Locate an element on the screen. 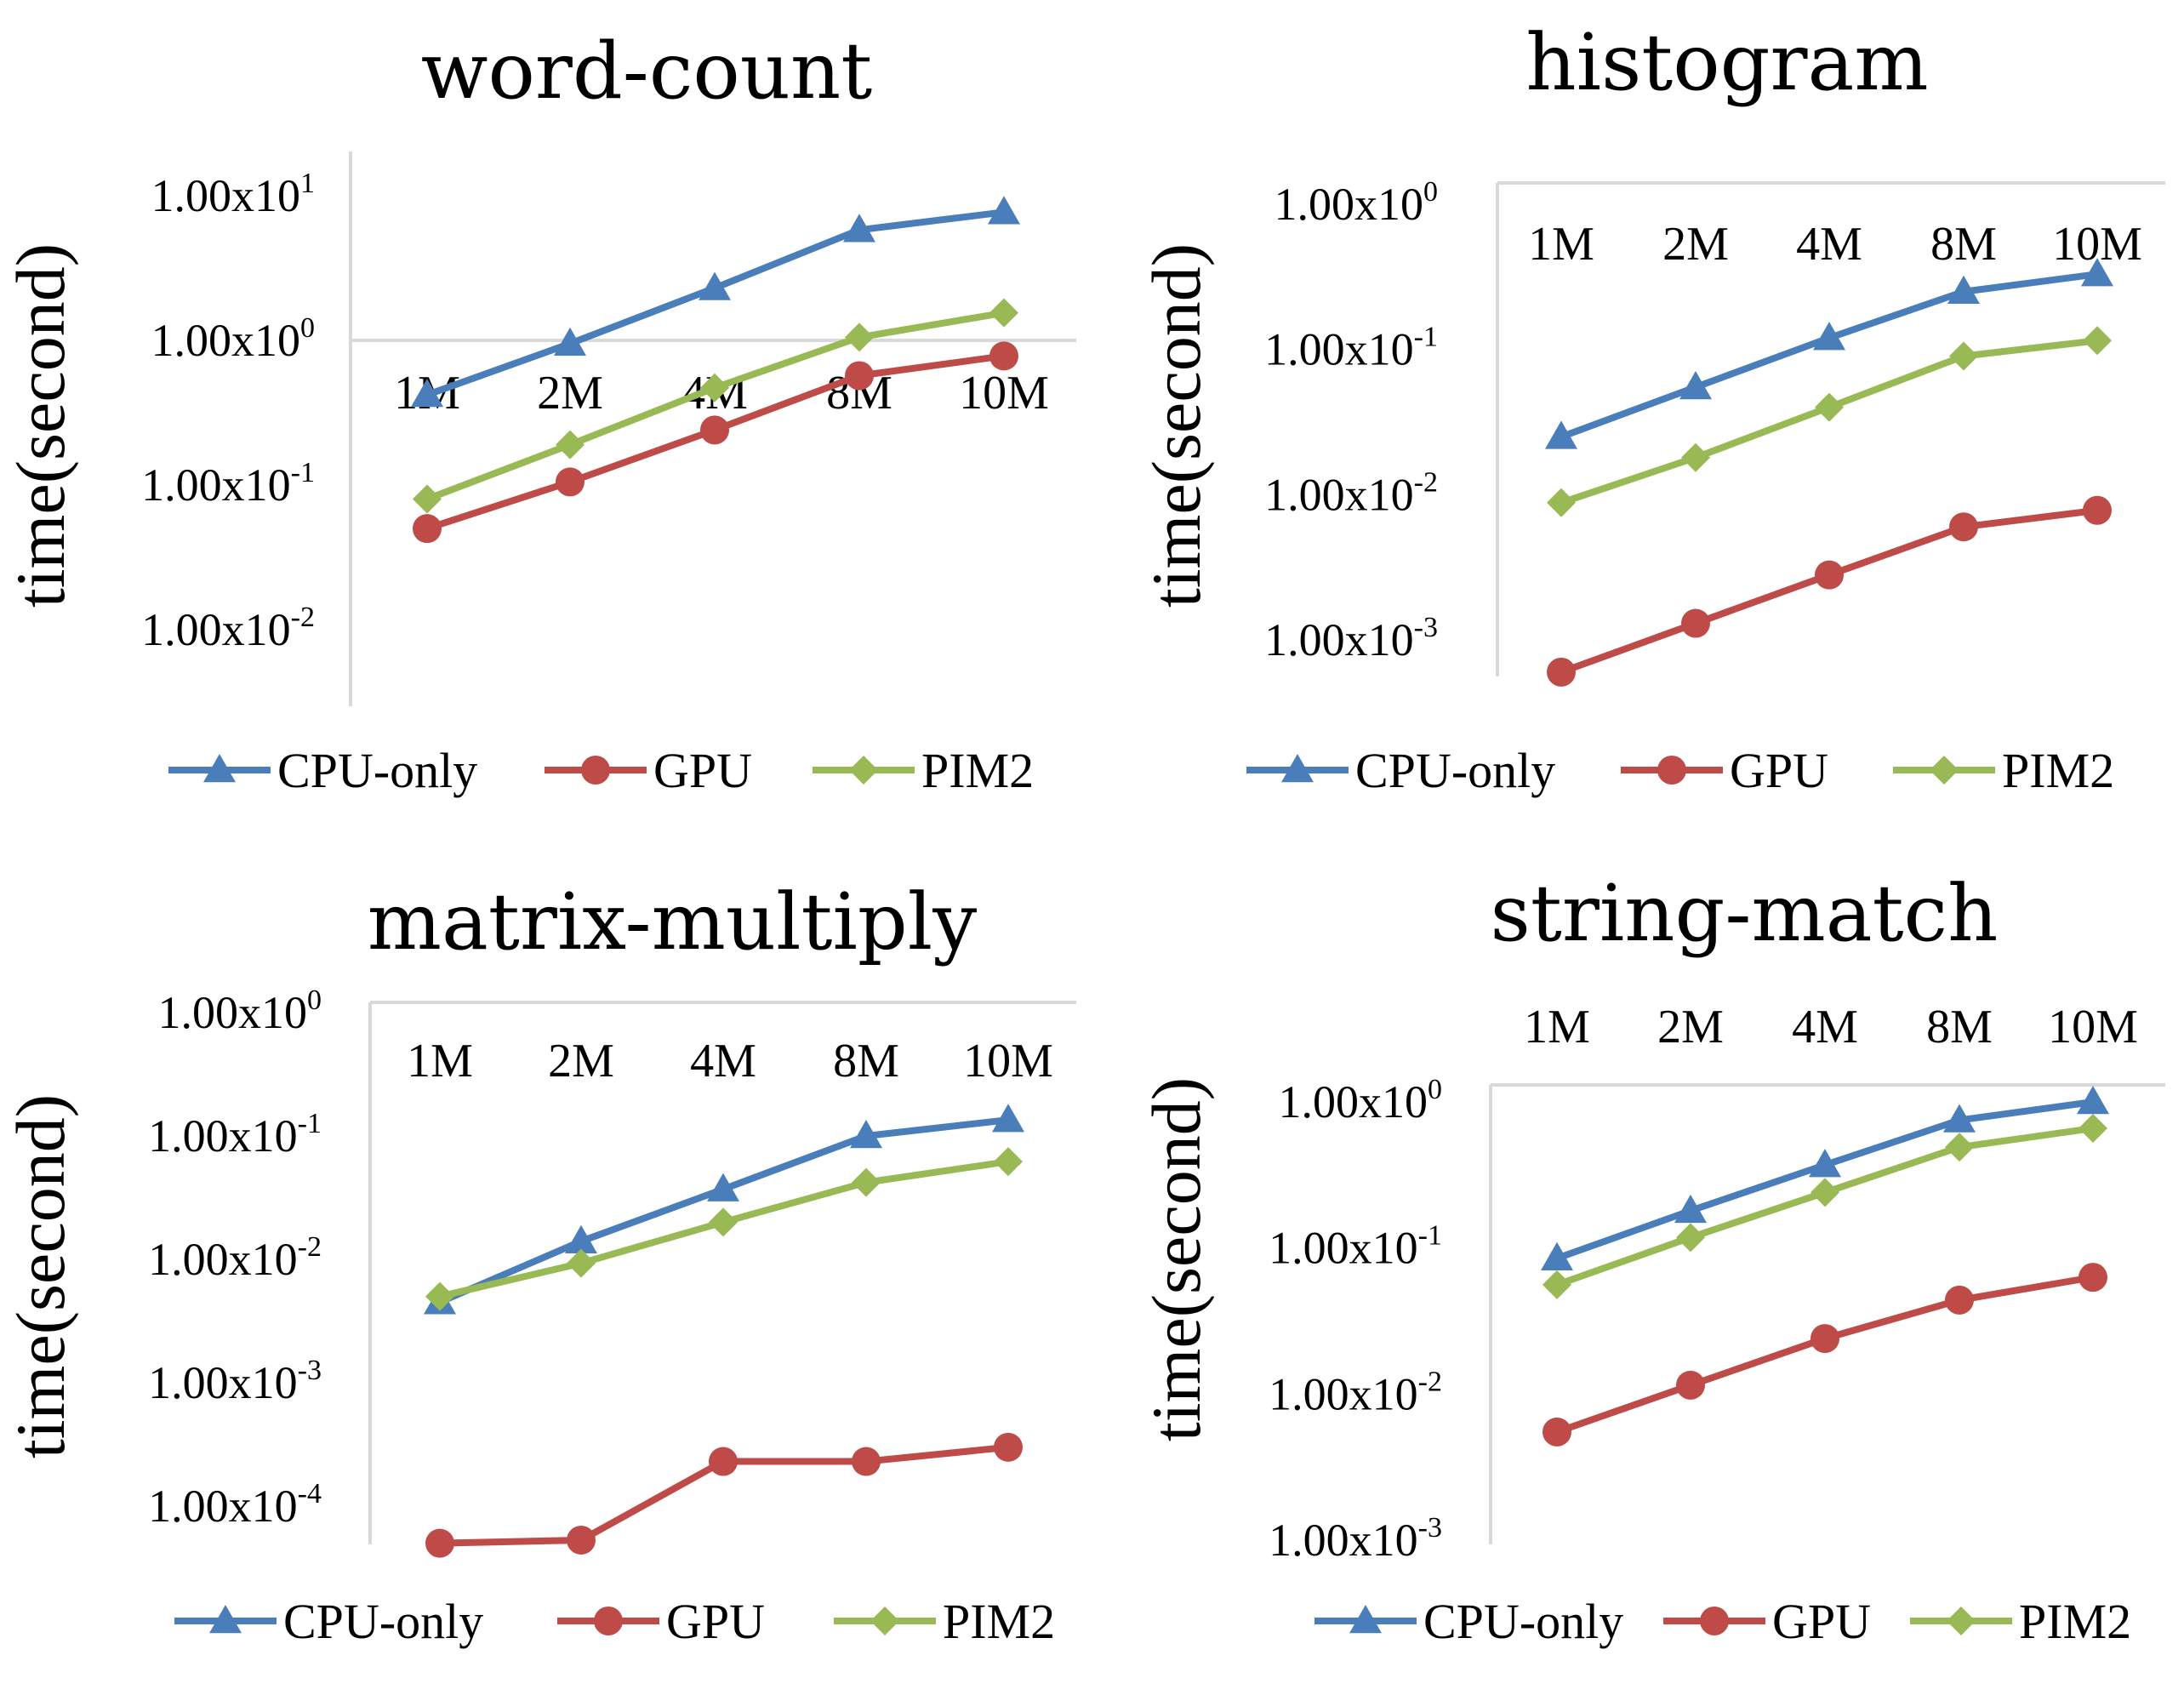 This screenshot has width=2184, height=1695. chart-title: word-count is located at coordinates (647, 72).